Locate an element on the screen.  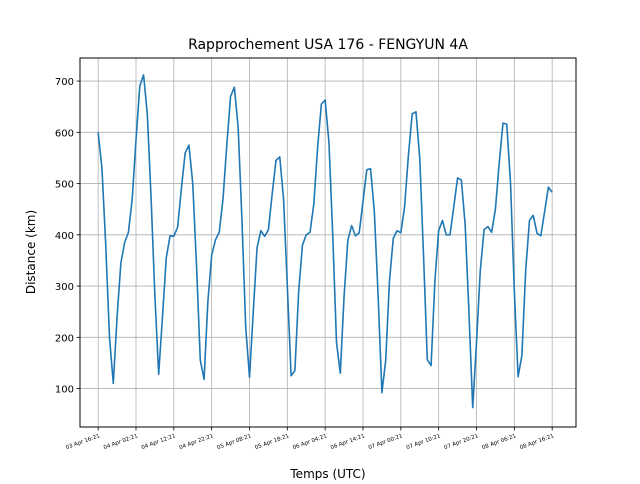
x-tick-label: 04 Apr 02:21 is located at coordinates (121, 442).